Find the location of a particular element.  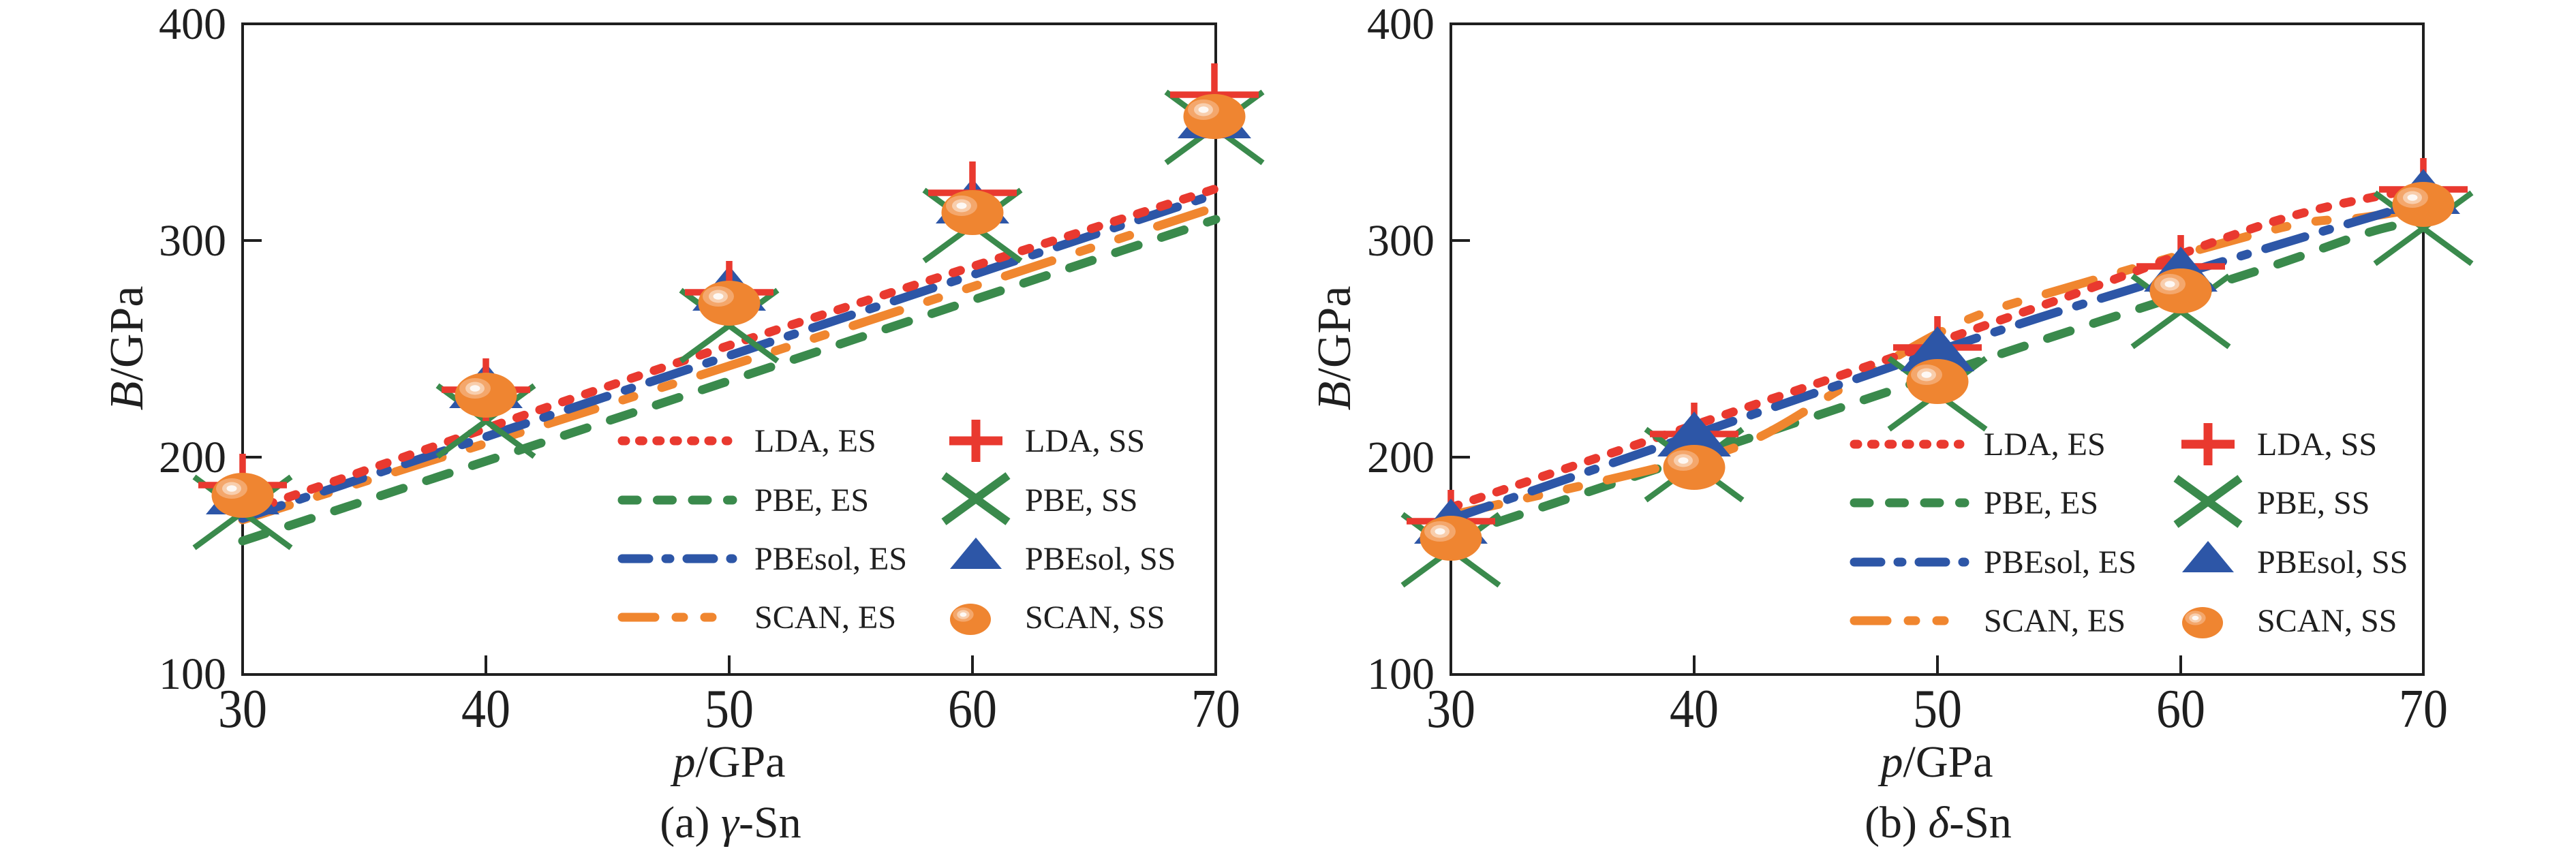

svg-text: (a) γ-Sn is located at coordinates (730, 823).